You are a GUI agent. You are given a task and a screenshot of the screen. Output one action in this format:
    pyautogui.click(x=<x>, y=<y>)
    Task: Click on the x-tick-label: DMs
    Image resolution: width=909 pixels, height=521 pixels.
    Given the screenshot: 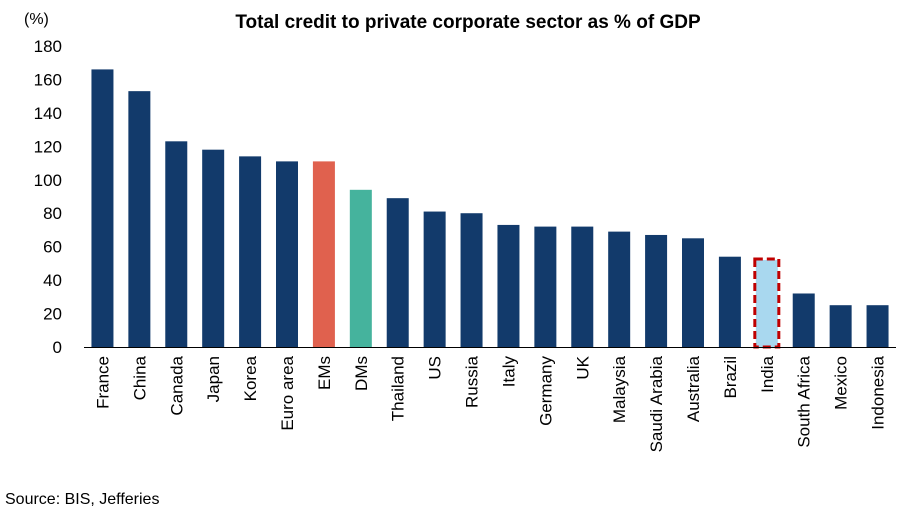 What is the action you would take?
    pyautogui.click(x=361, y=373)
    